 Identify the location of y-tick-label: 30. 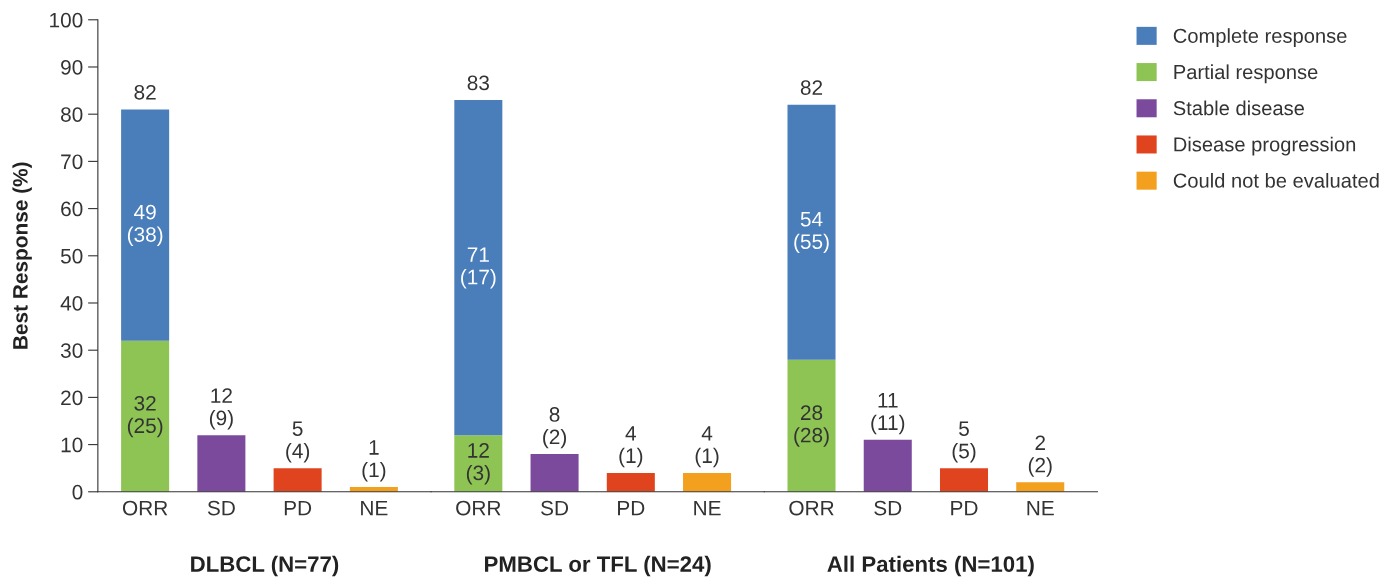
(71, 350).